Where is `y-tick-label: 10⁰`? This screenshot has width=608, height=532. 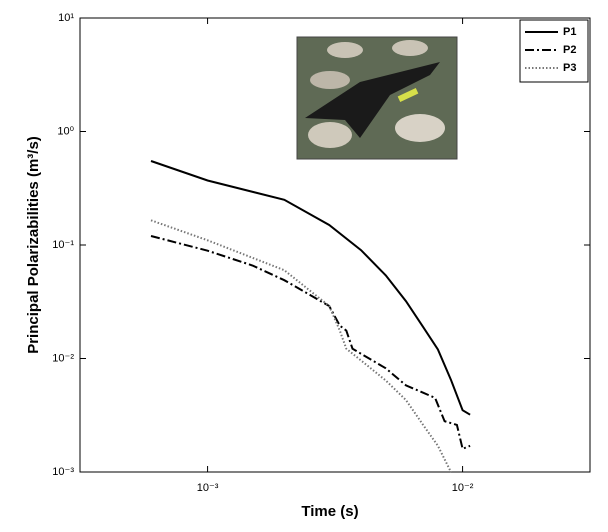
y-tick-label: 10⁰ is located at coordinates (65, 131).